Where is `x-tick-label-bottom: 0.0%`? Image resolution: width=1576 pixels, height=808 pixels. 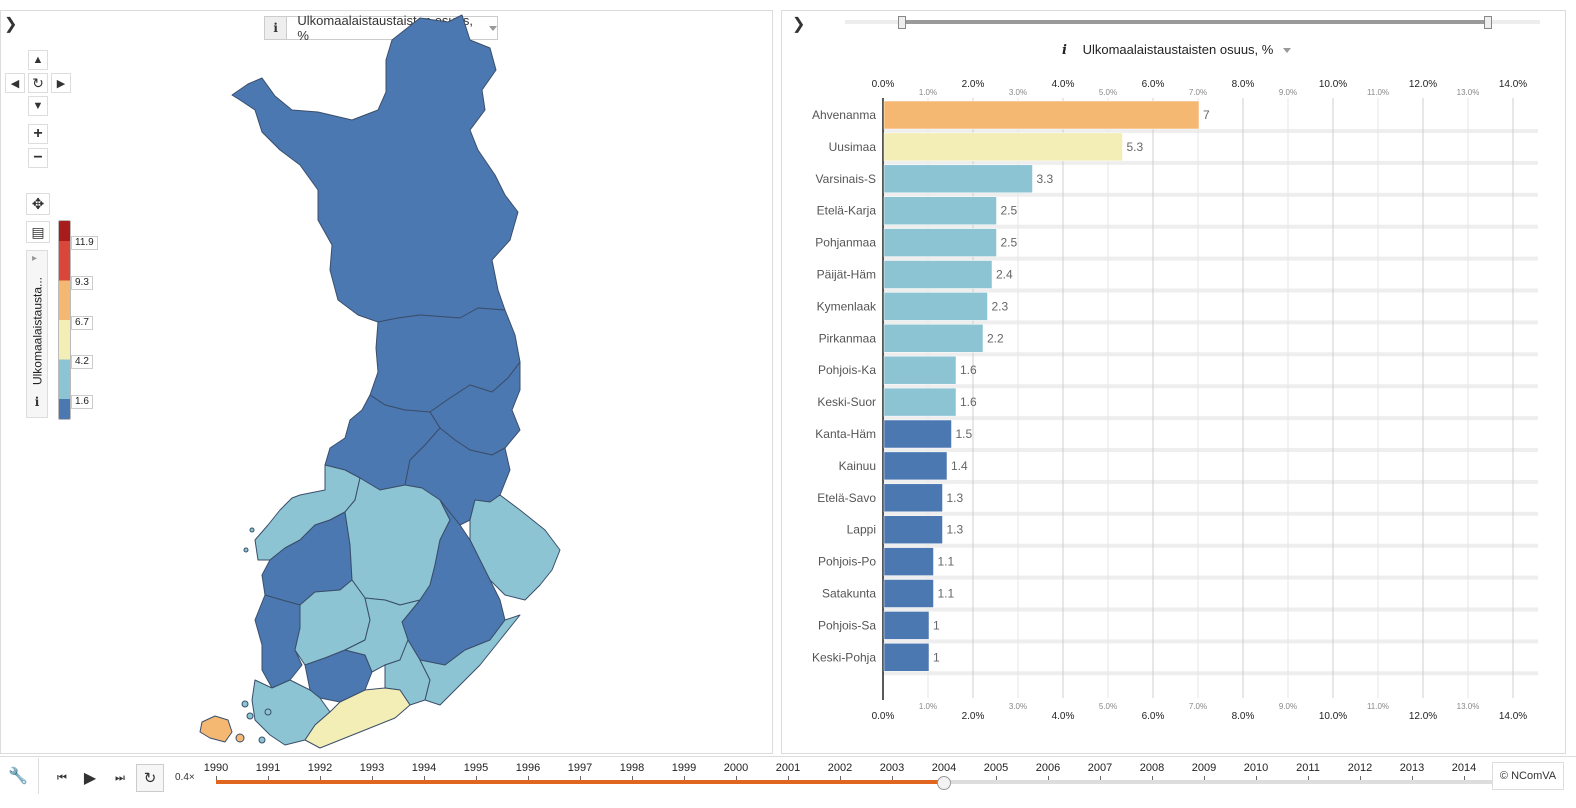 x-tick-label-bottom: 0.0% is located at coordinates (883, 716).